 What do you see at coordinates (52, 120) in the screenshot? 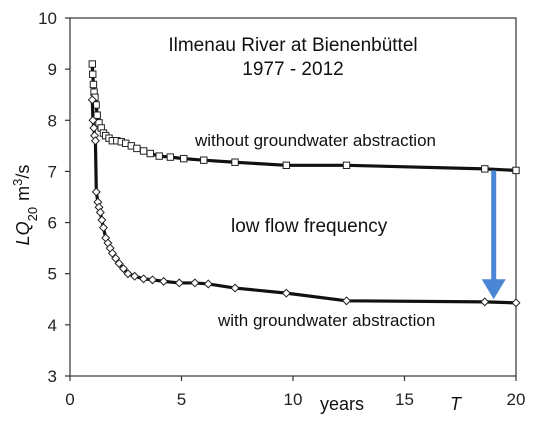
I see `y-tick-label: 8` at bounding box center [52, 120].